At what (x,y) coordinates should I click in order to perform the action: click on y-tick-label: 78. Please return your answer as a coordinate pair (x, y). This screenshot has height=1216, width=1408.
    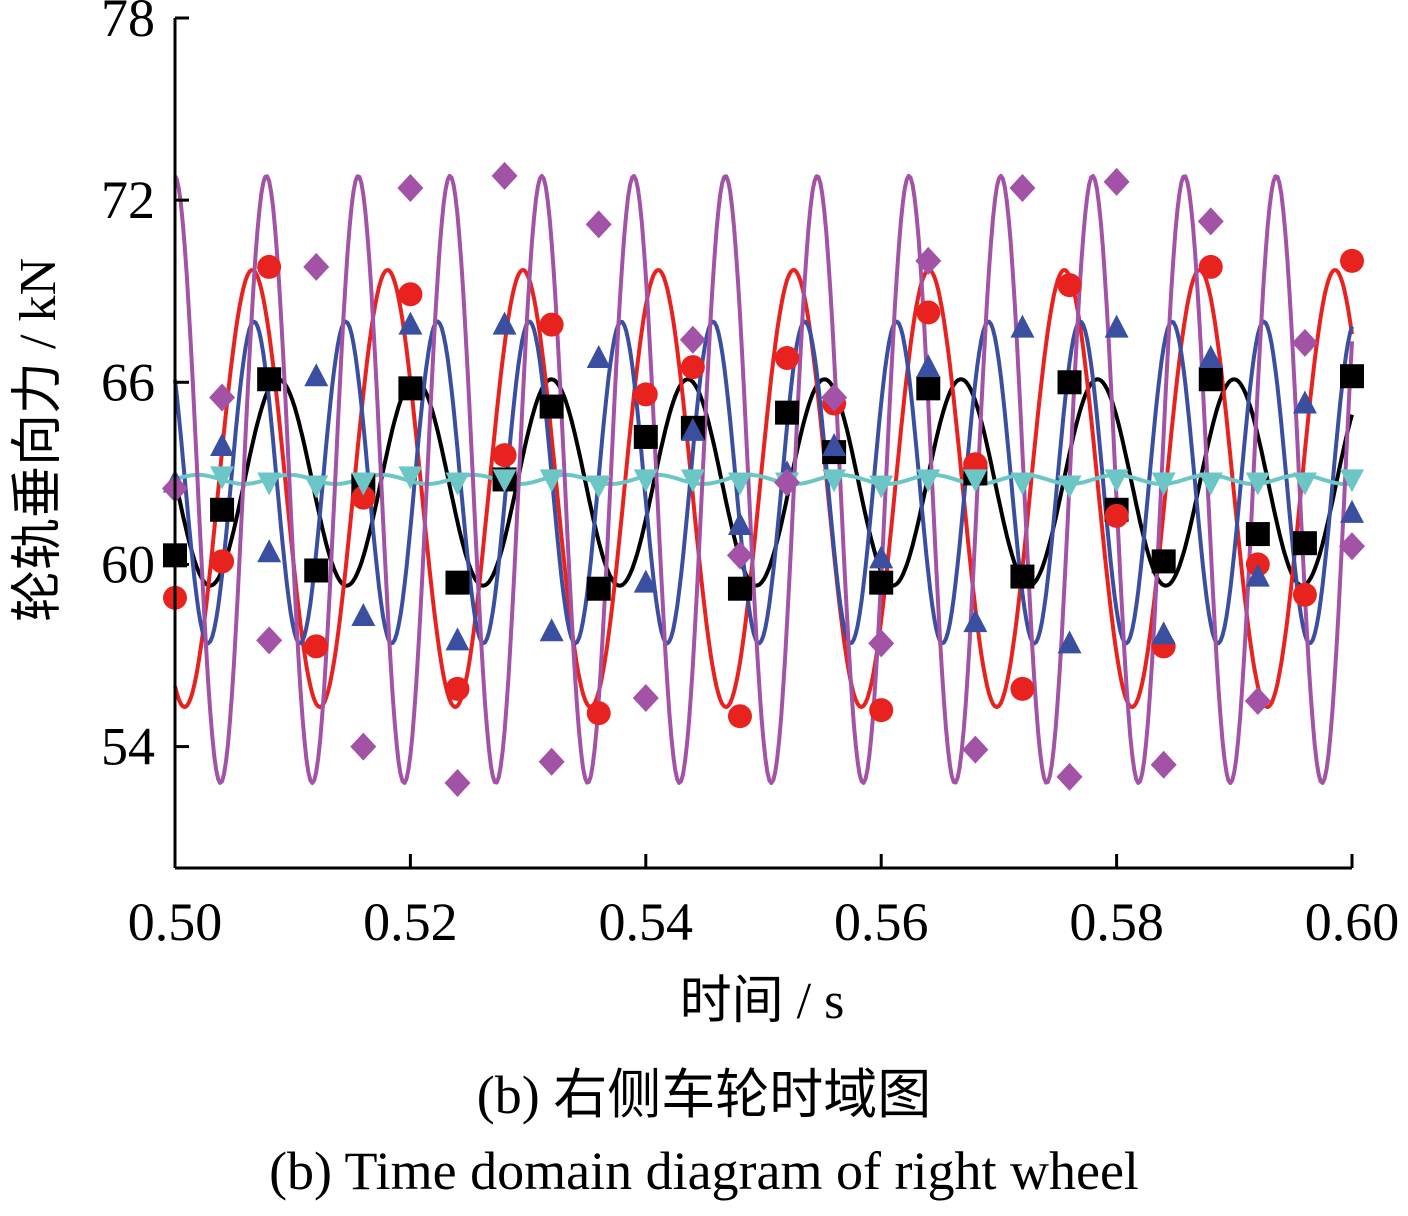
    Looking at the image, I should click on (128, 24).